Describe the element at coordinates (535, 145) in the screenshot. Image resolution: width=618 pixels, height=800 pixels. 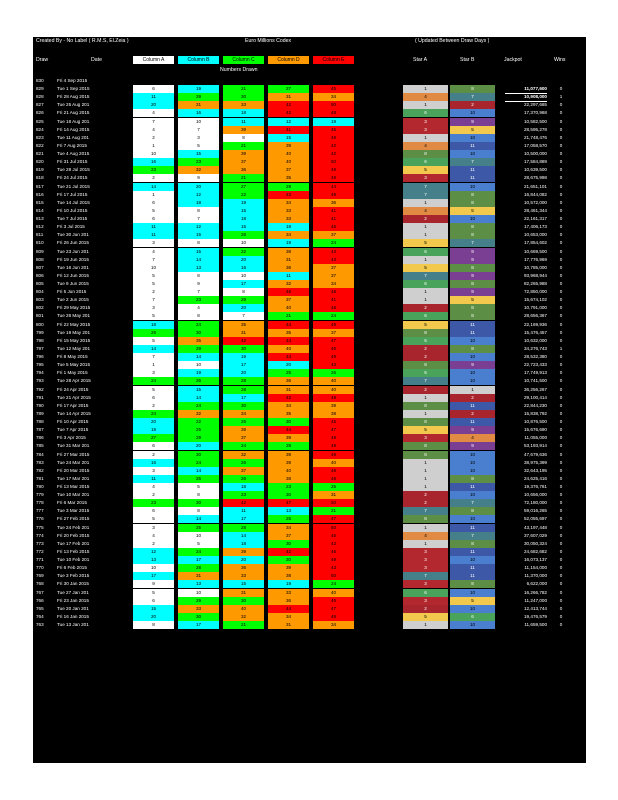
I see `jackpot-value: 17,058,570` at that location.